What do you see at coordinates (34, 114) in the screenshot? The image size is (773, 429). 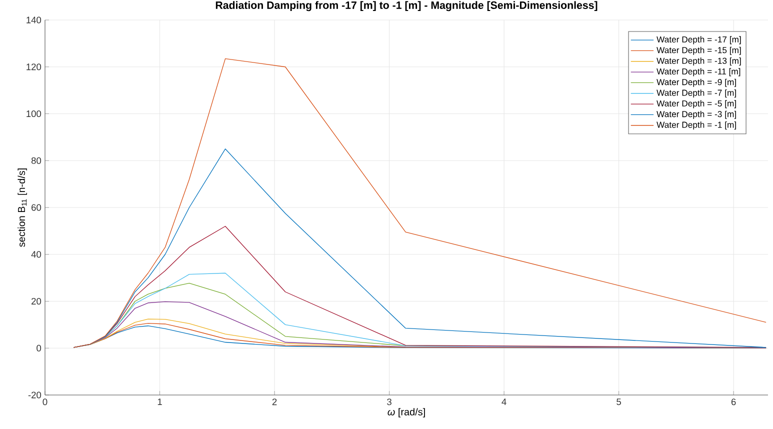 I see `y-tick-label: 100` at bounding box center [34, 114].